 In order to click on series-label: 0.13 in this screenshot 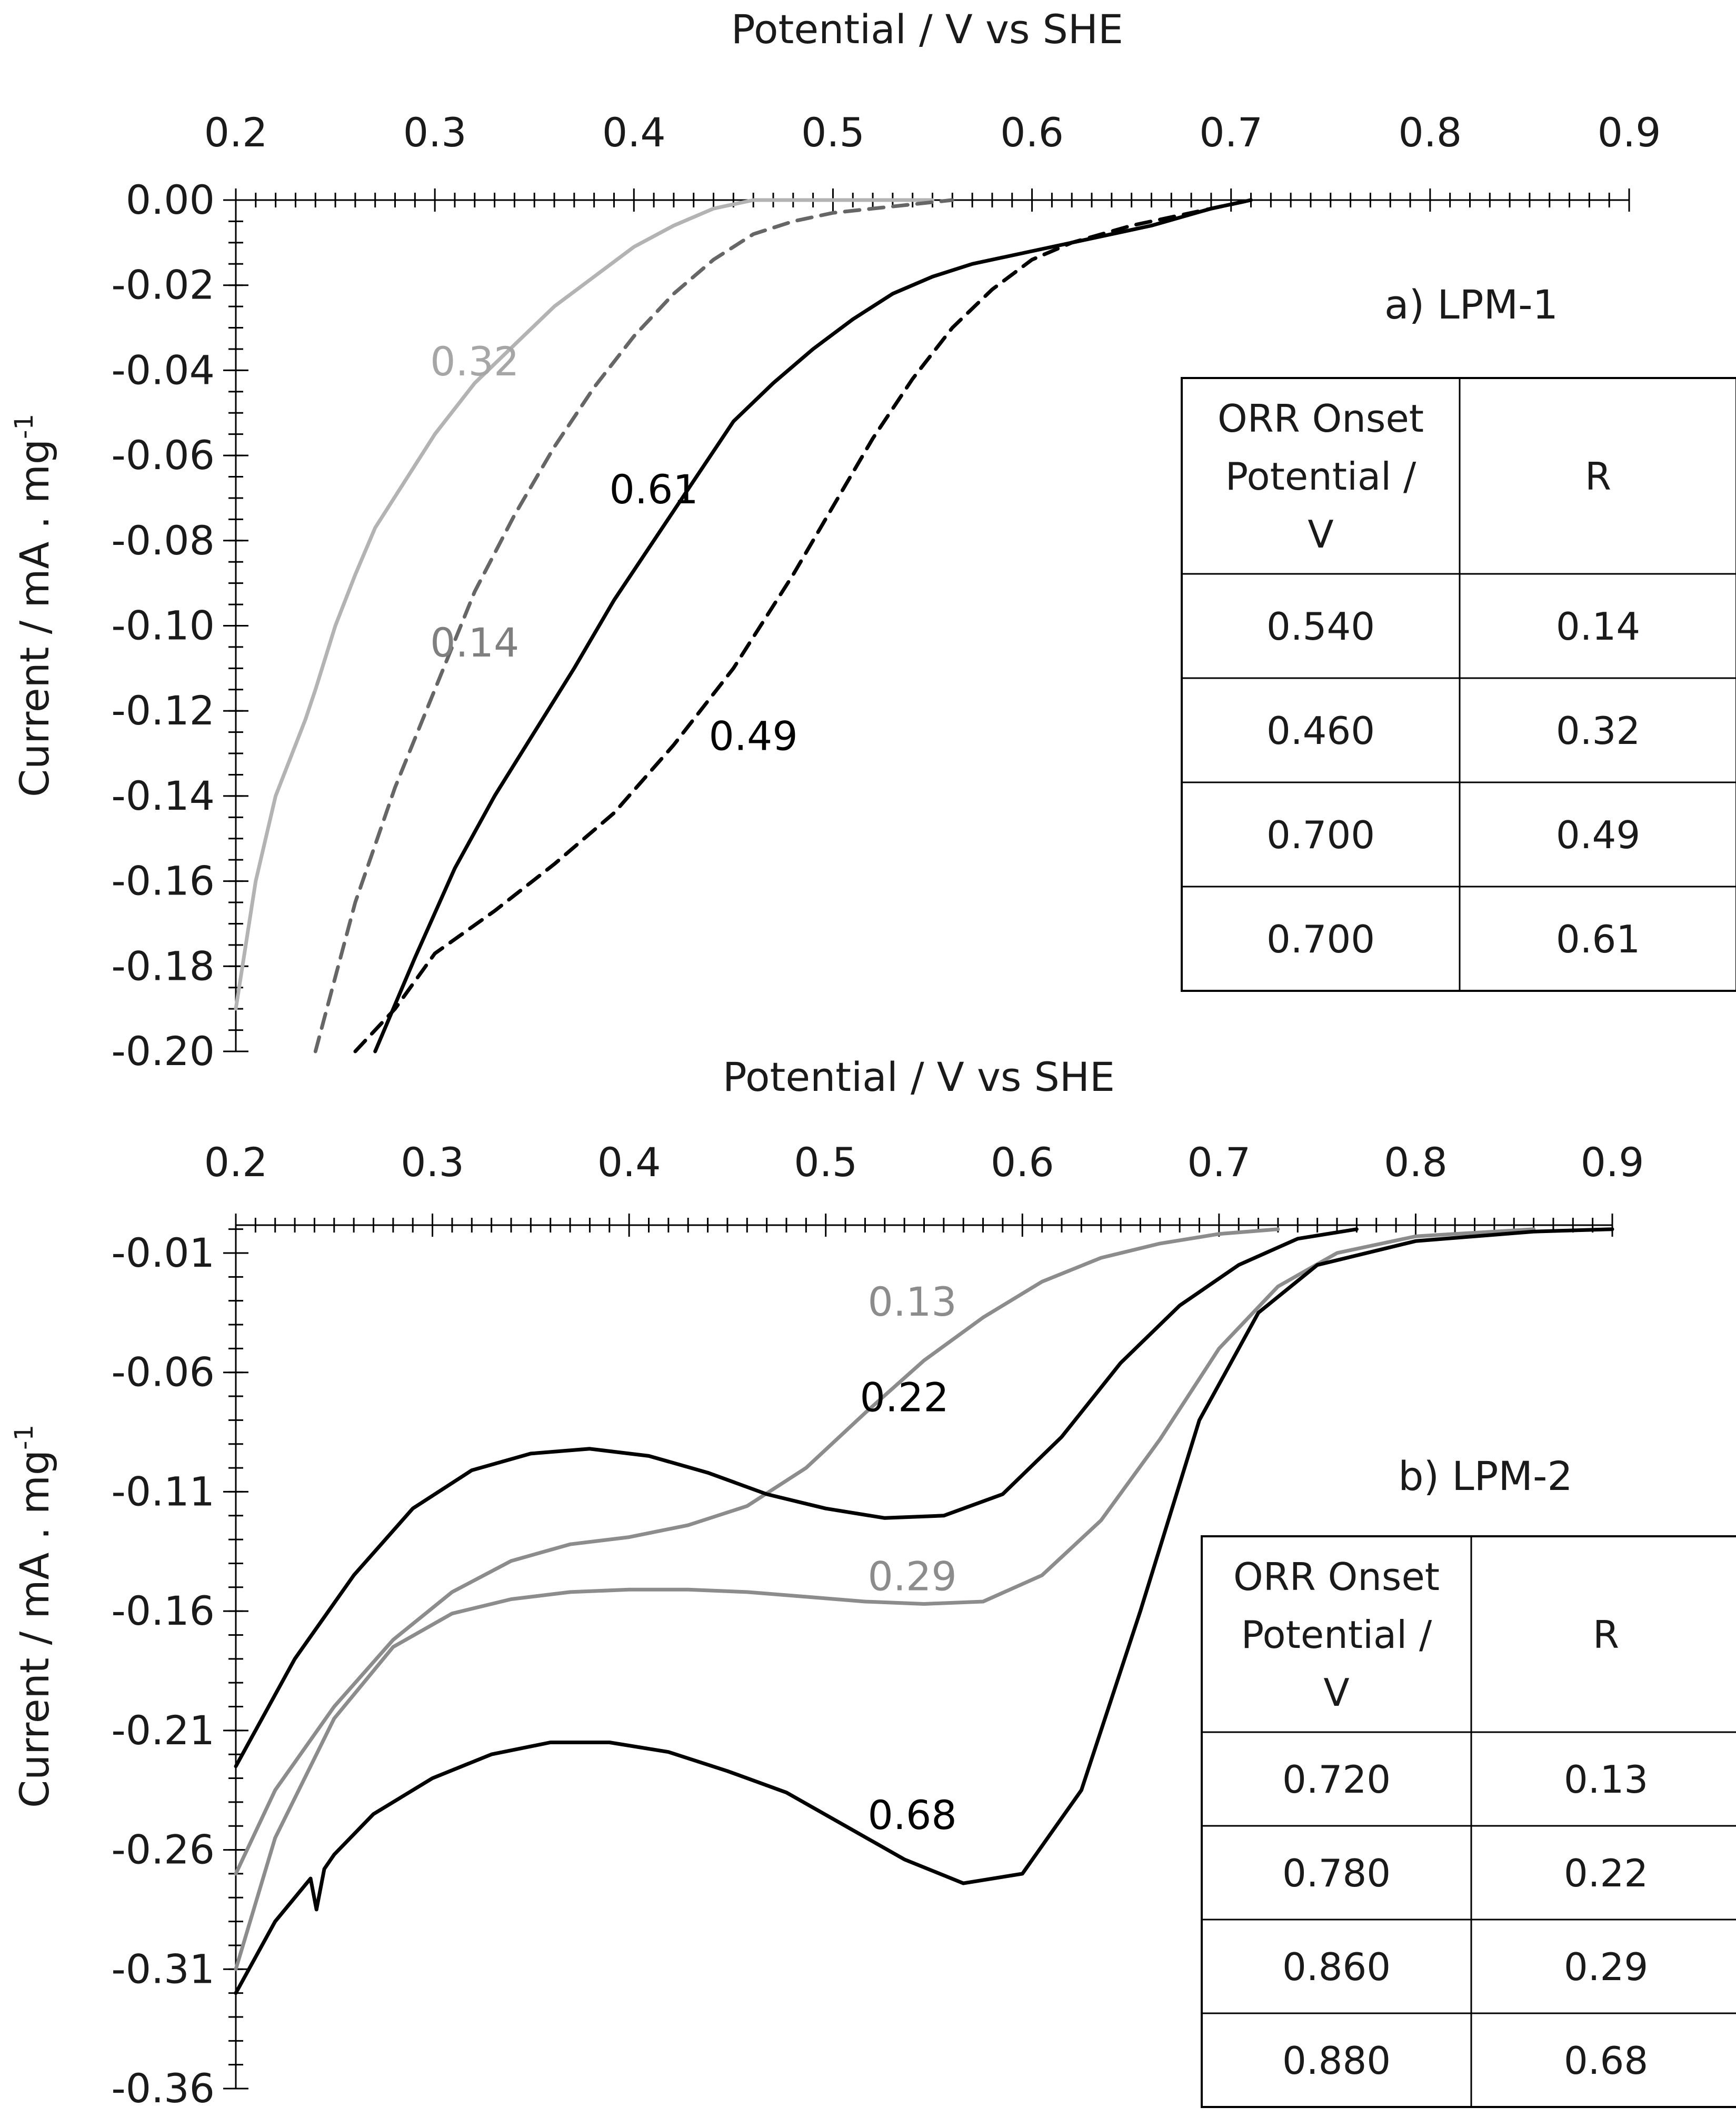, I will do `click(911, 1301)`.